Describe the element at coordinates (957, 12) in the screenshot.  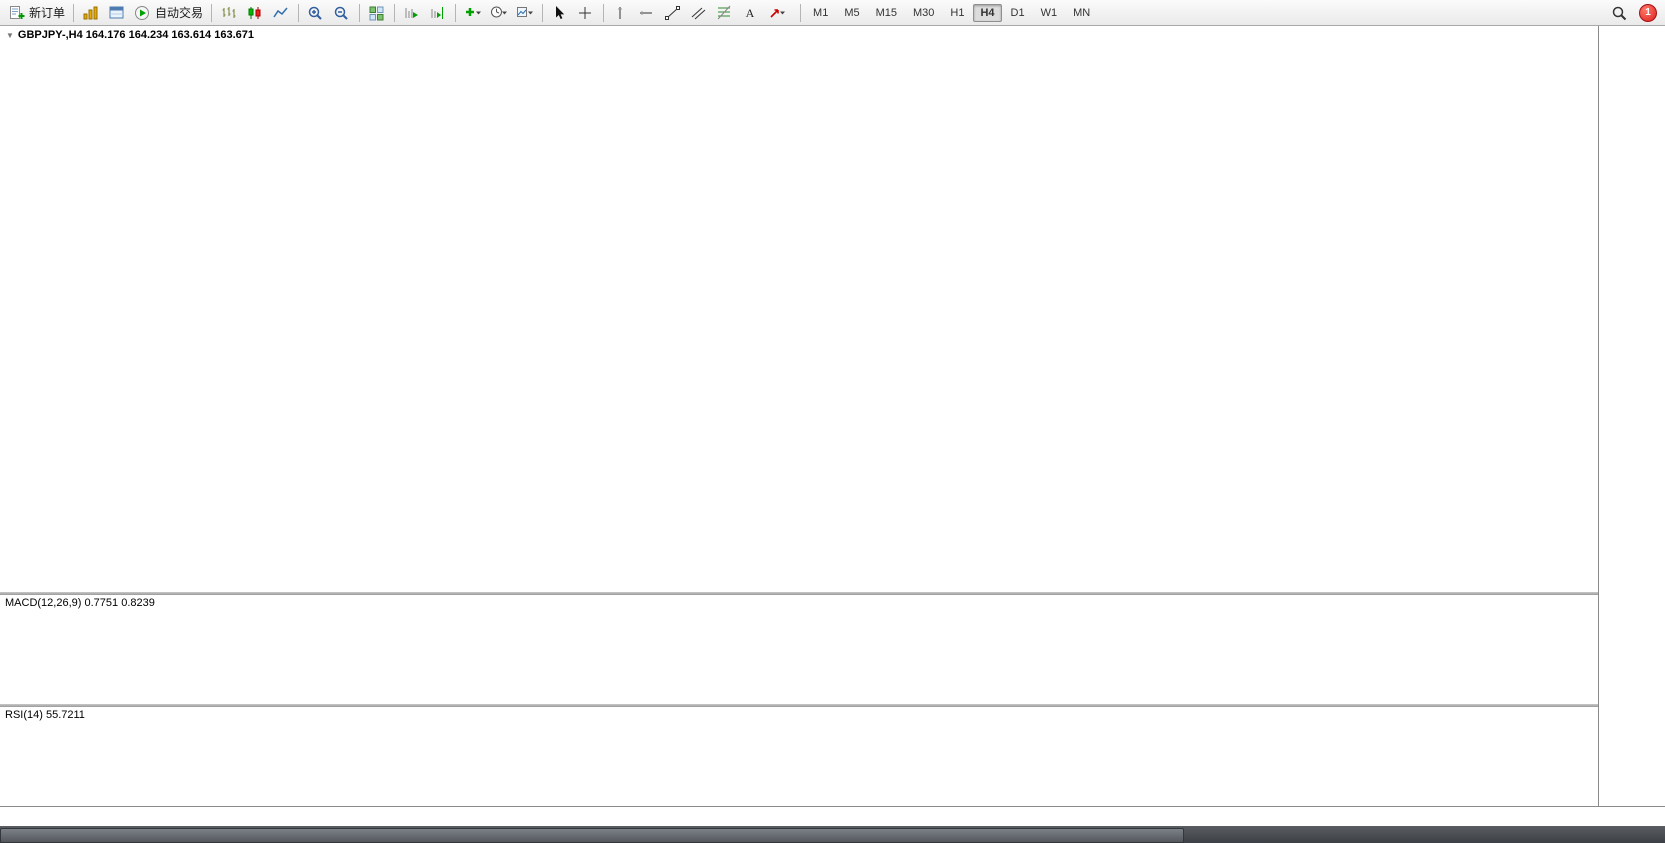
I see `timeframe-h1: H1` at that location.